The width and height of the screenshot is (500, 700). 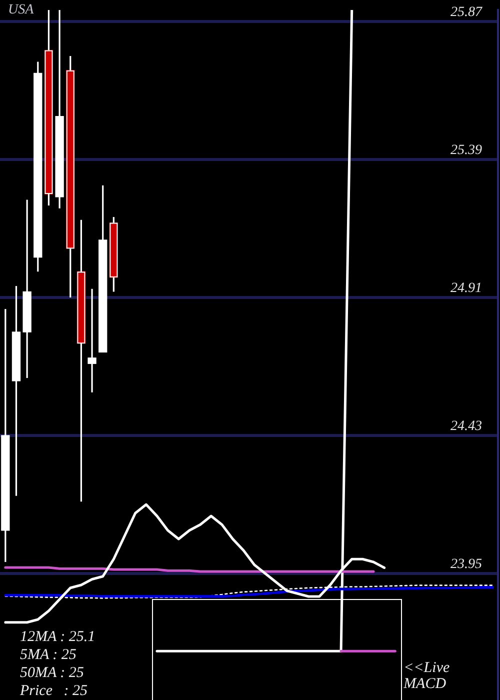 What do you see at coordinates (48, 655) in the screenshot?
I see `annotation: 5MA : 25` at bounding box center [48, 655].